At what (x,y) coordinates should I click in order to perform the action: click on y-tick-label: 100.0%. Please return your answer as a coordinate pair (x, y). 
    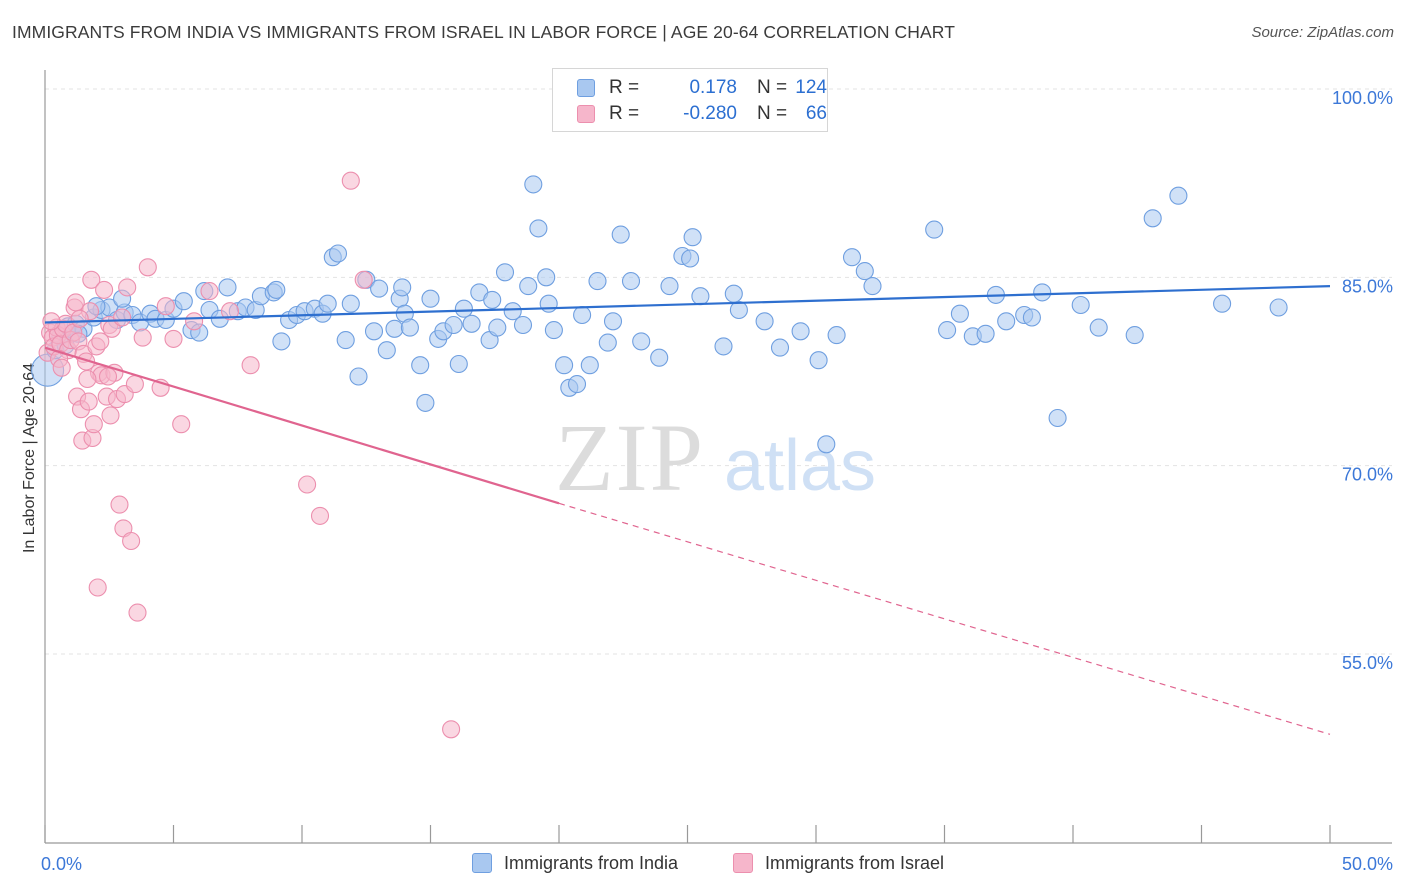
    Looking at the image, I should click on (1362, 98).